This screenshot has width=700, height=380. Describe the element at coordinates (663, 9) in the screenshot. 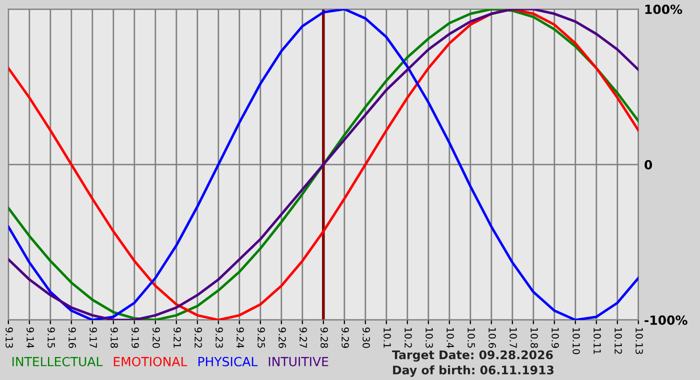

I see `y-tick-label: 100%` at that location.